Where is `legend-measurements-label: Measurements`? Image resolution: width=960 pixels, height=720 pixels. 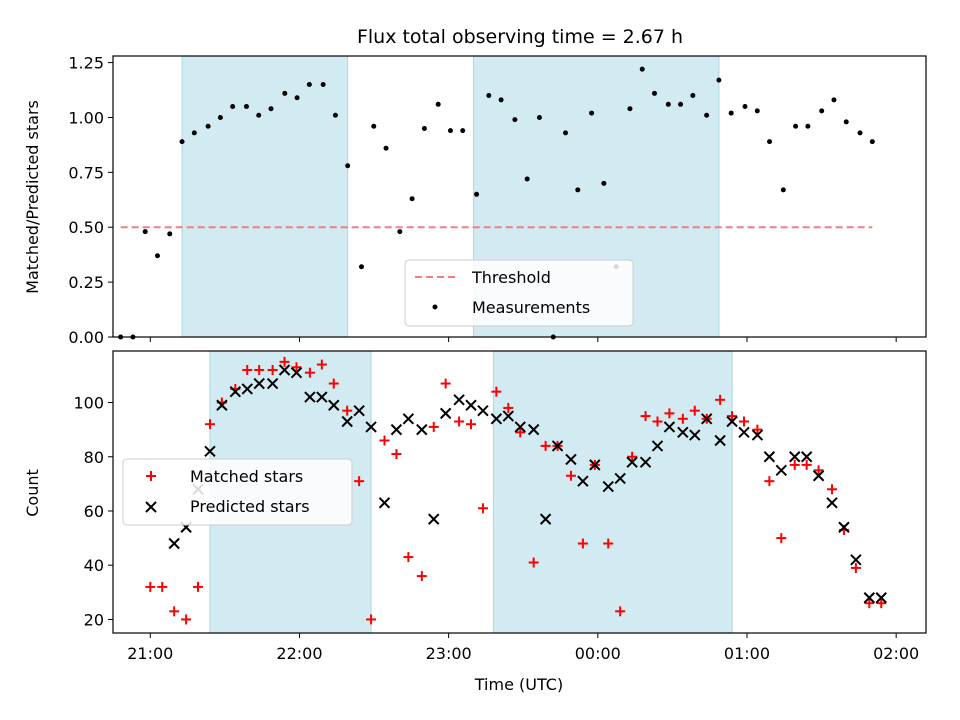 legend-measurements-label: Measurements is located at coordinates (531, 307).